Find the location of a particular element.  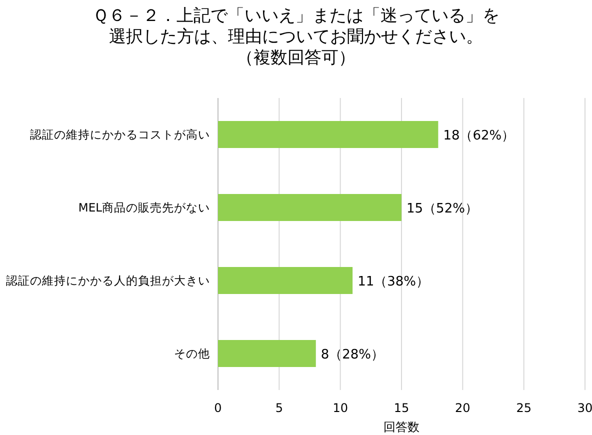

y-tick-label: 認証の維持にかかる人的負担が大きい is located at coordinates (108, 281).